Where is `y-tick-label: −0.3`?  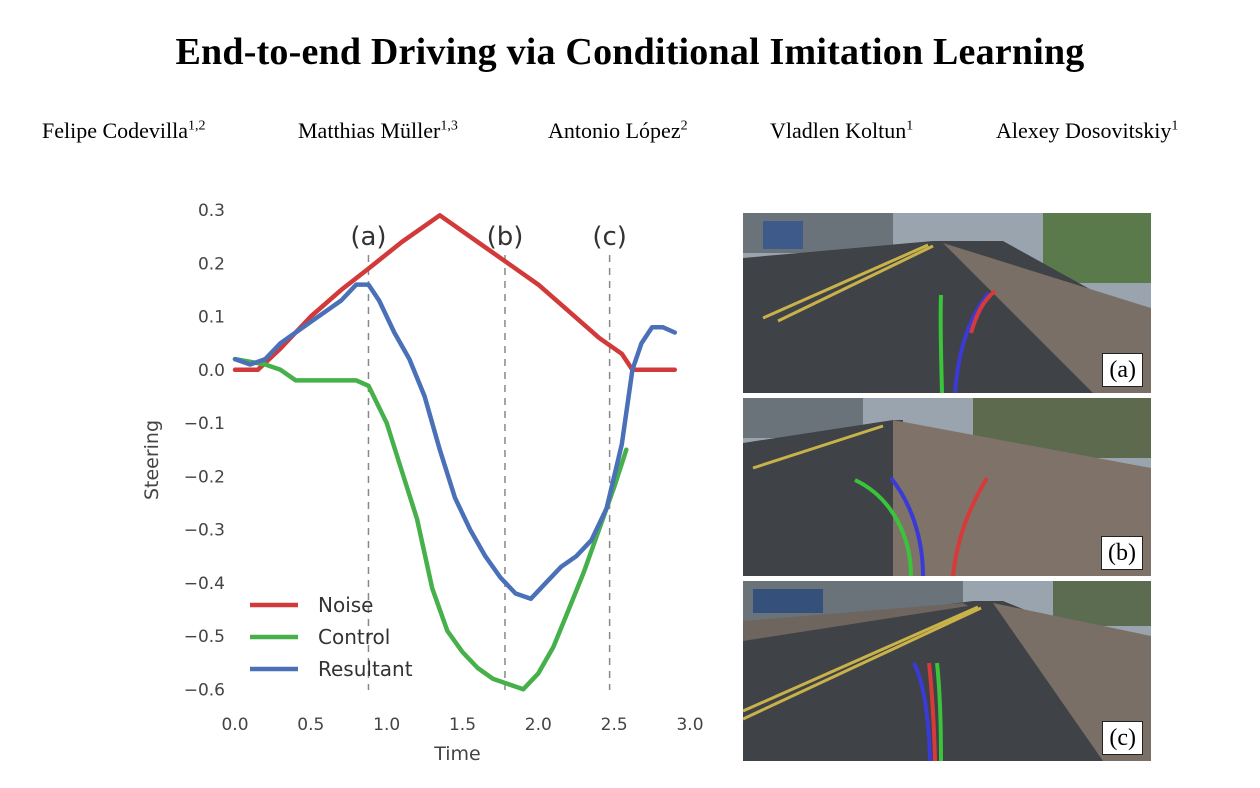 y-tick-label: −0.3 is located at coordinates (204, 531).